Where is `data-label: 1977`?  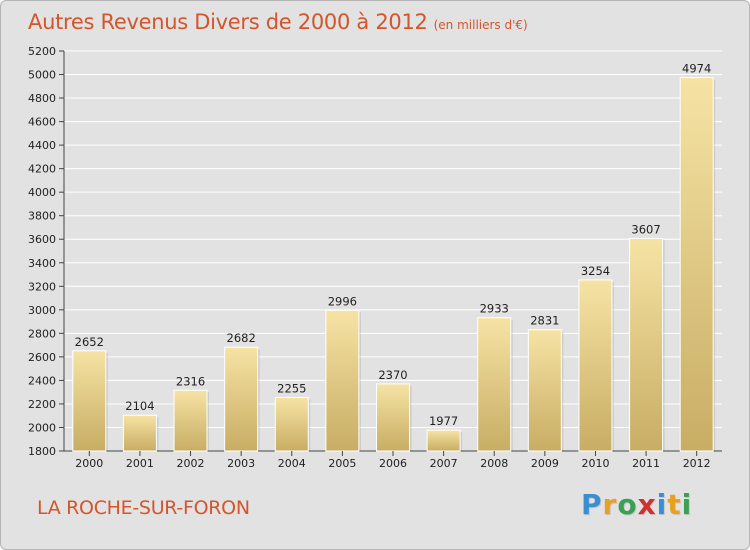
data-label: 1977 is located at coordinates (443, 421).